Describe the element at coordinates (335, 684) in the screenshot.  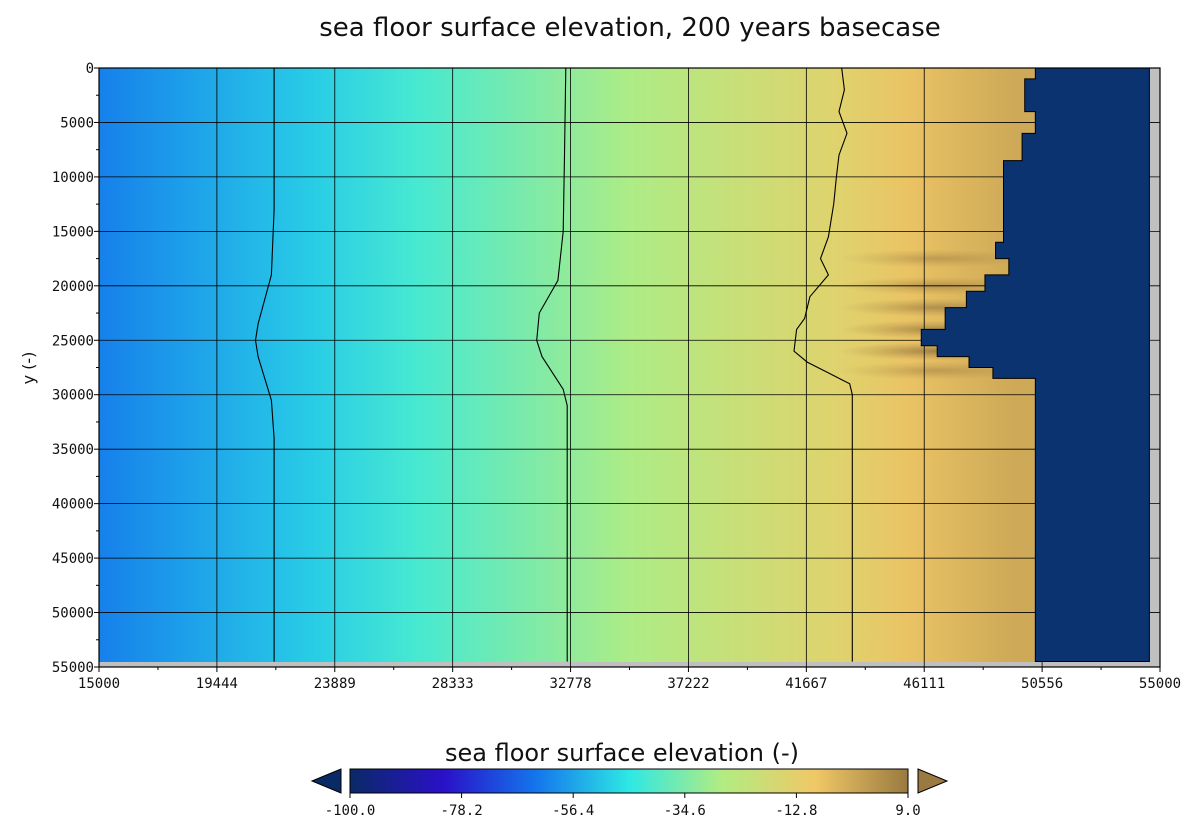
I see `x-tick-label: 23889` at that location.